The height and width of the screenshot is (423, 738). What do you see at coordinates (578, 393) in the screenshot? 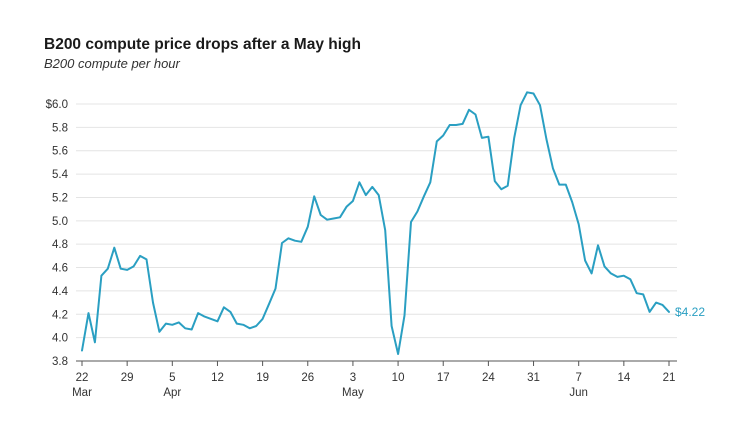
I see `x-tick-month-label: Jun` at bounding box center [578, 393].